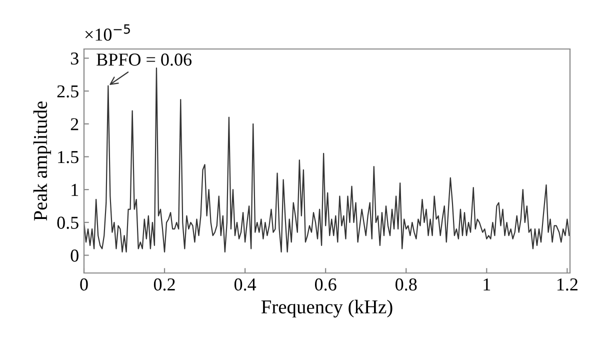 Image resolution: width=600 pixels, height=350 pixels. I want to click on x-tick-label: 0.4, so click(245, 284).